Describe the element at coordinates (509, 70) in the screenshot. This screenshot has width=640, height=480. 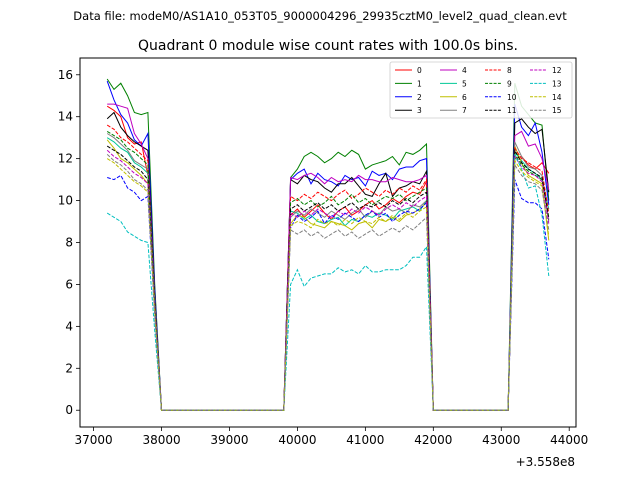
I see `legend-label-8: 8` at that location.